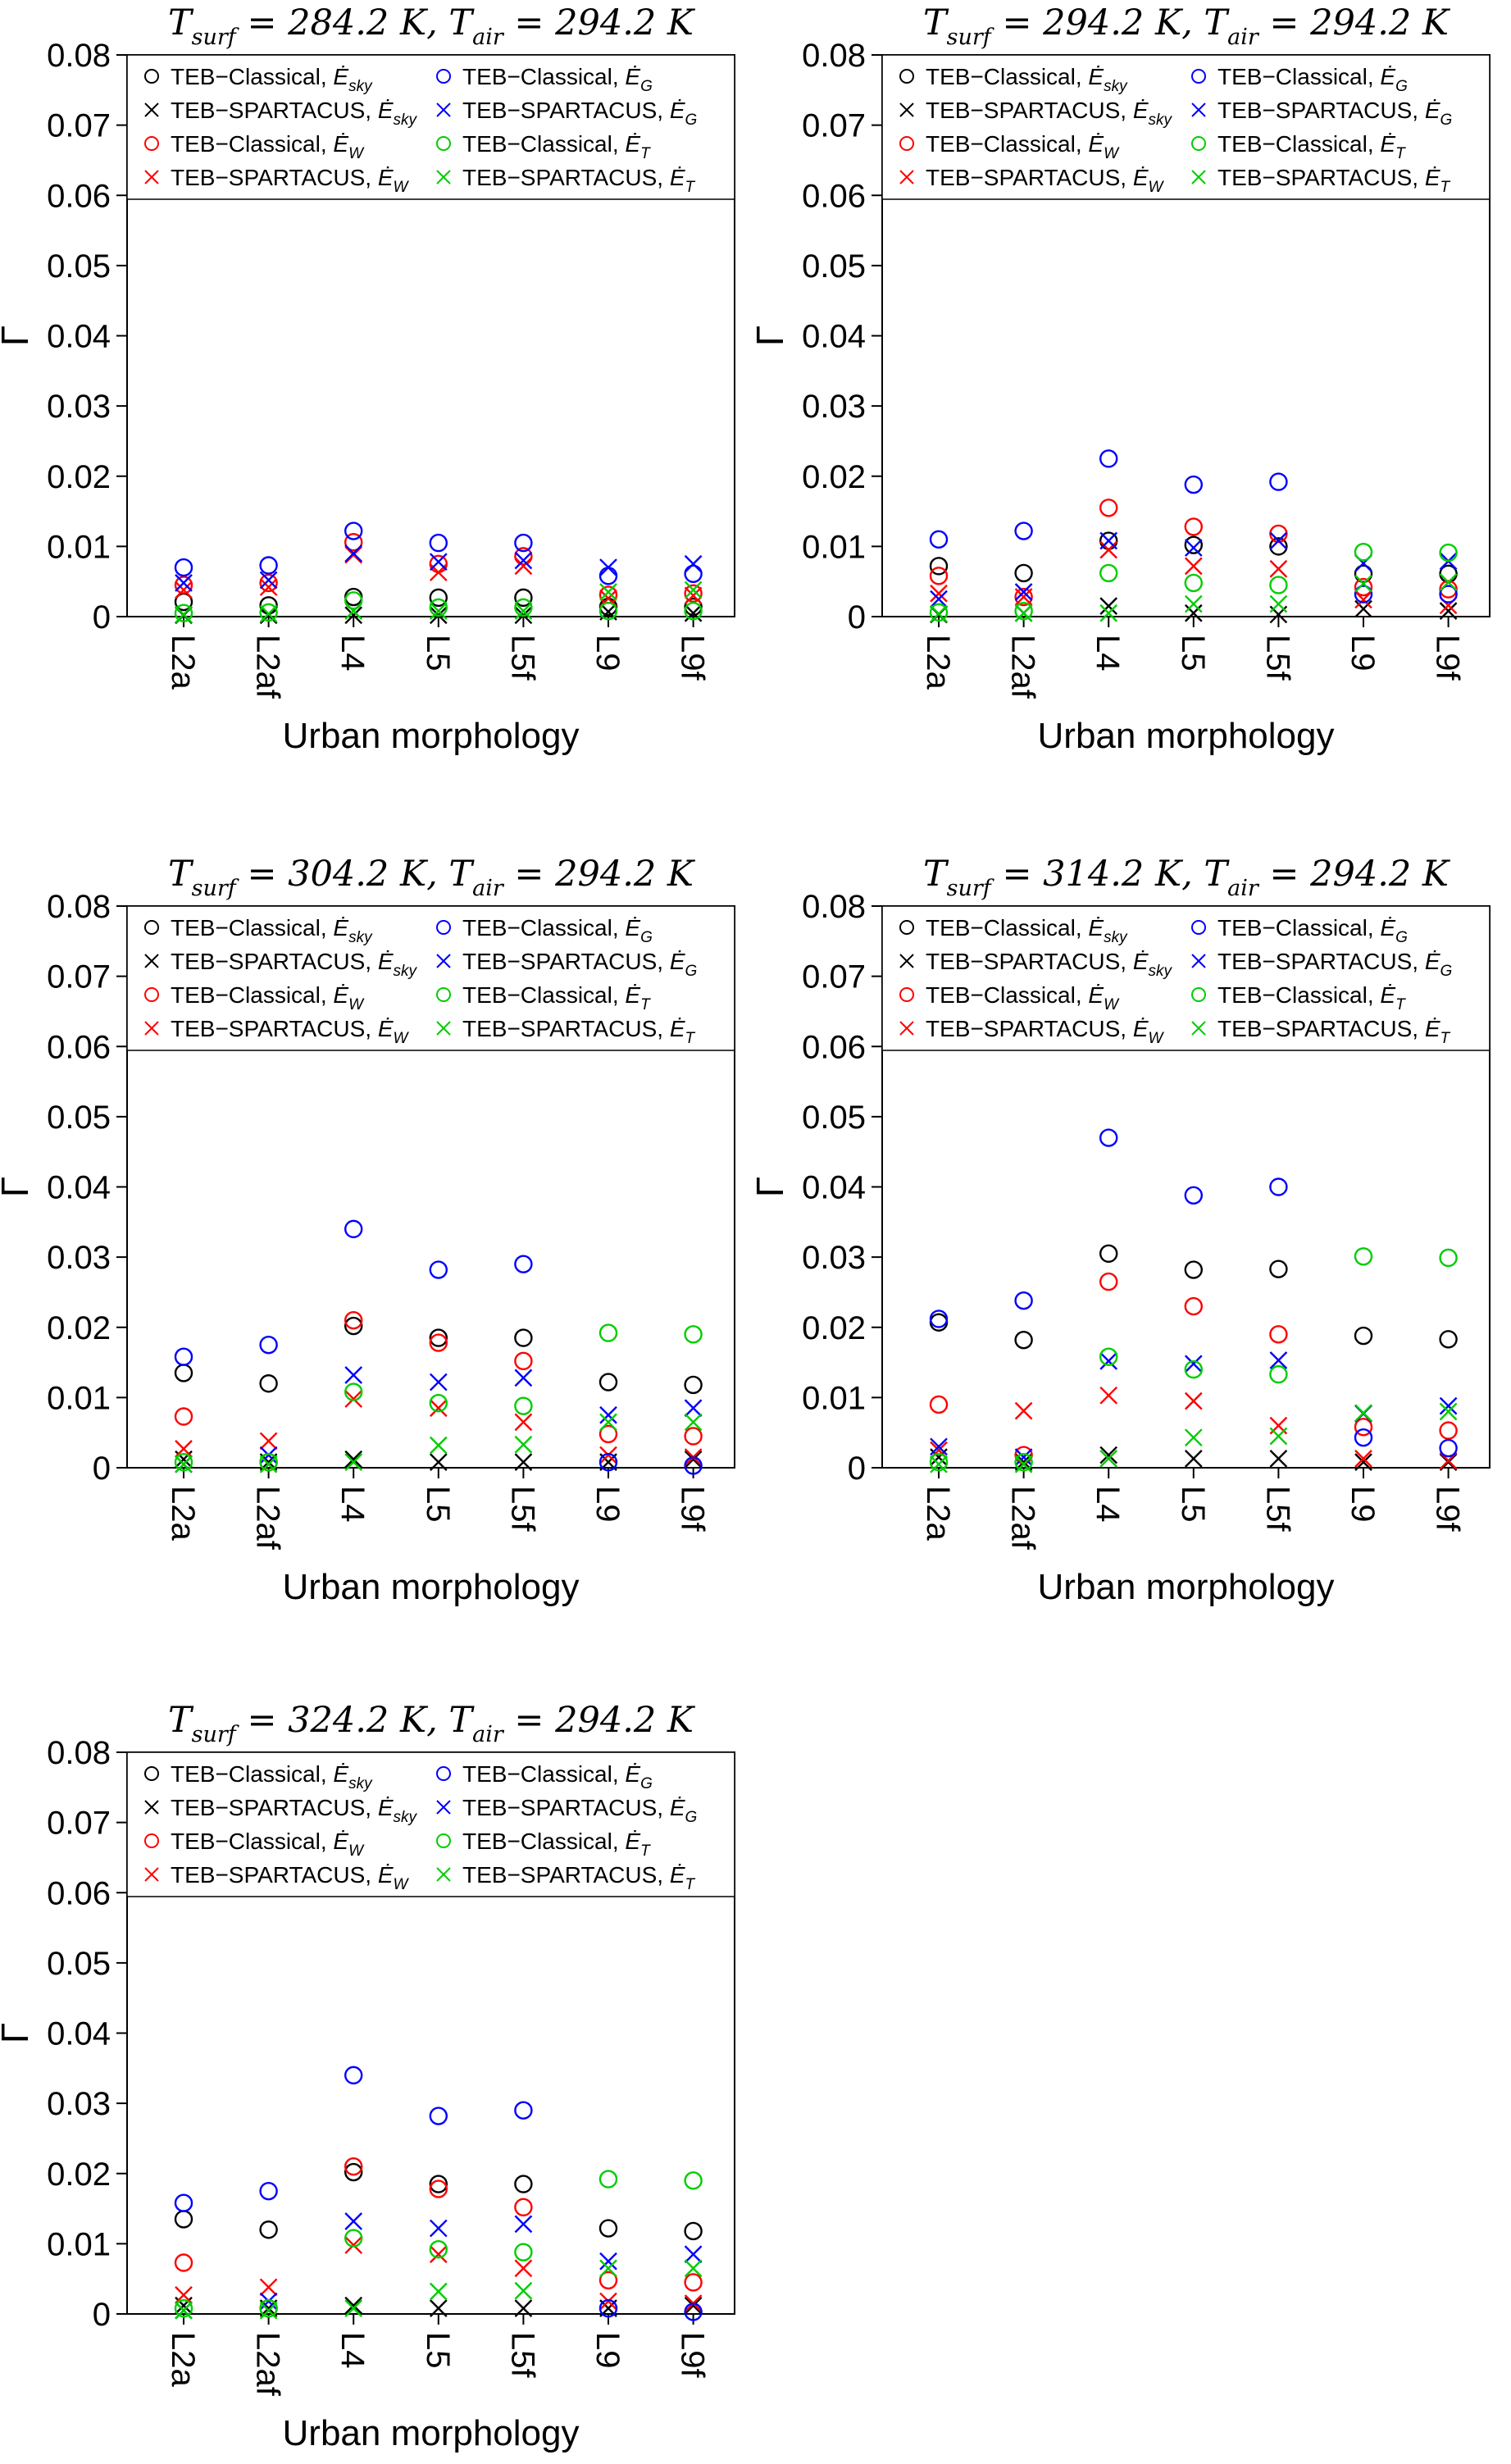 This screenshot has width=1511, height=2464. I want to click on x-tick-label: L4, so click(353, 2350).